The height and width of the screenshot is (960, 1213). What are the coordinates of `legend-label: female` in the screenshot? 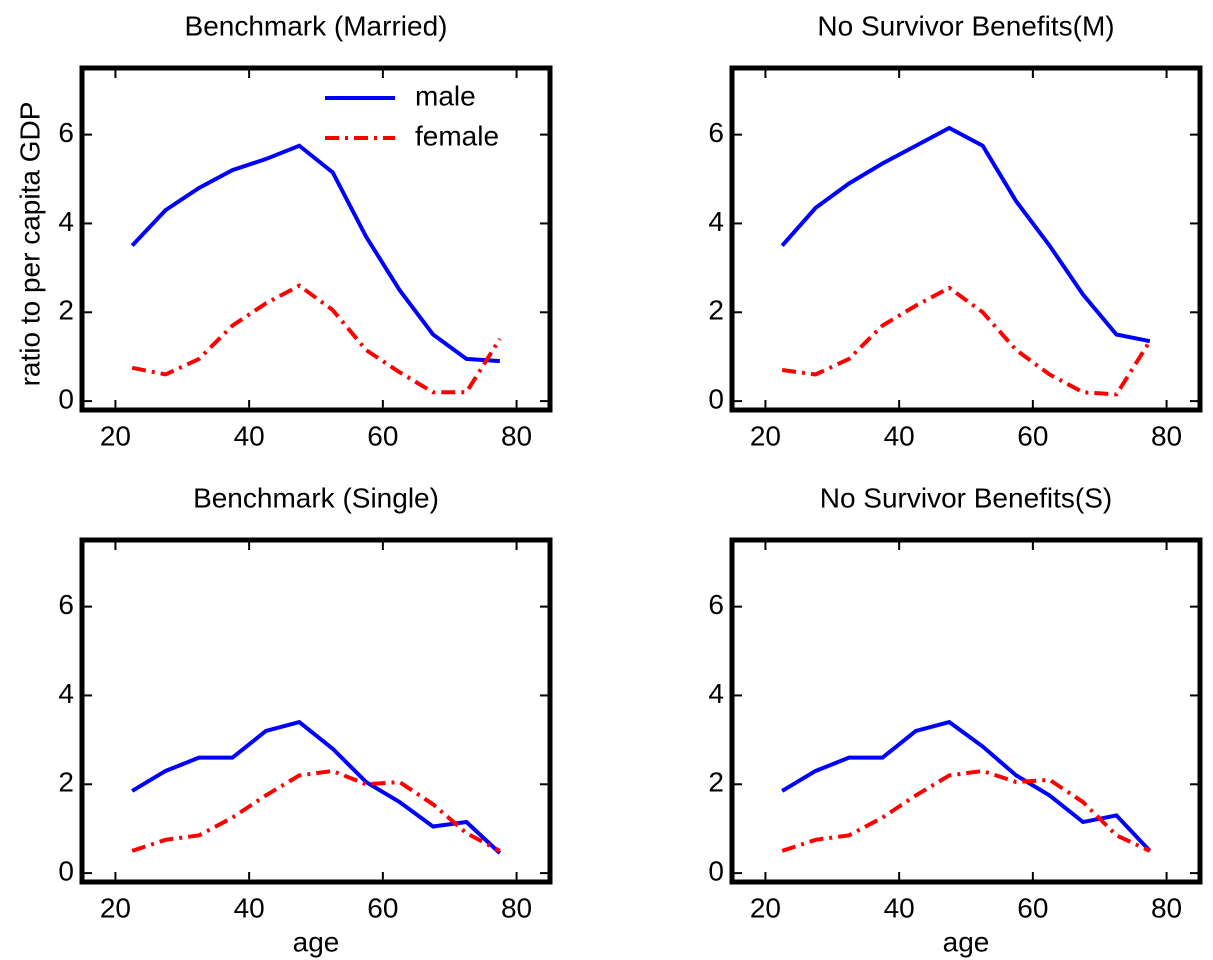 It's located at (457, 135).